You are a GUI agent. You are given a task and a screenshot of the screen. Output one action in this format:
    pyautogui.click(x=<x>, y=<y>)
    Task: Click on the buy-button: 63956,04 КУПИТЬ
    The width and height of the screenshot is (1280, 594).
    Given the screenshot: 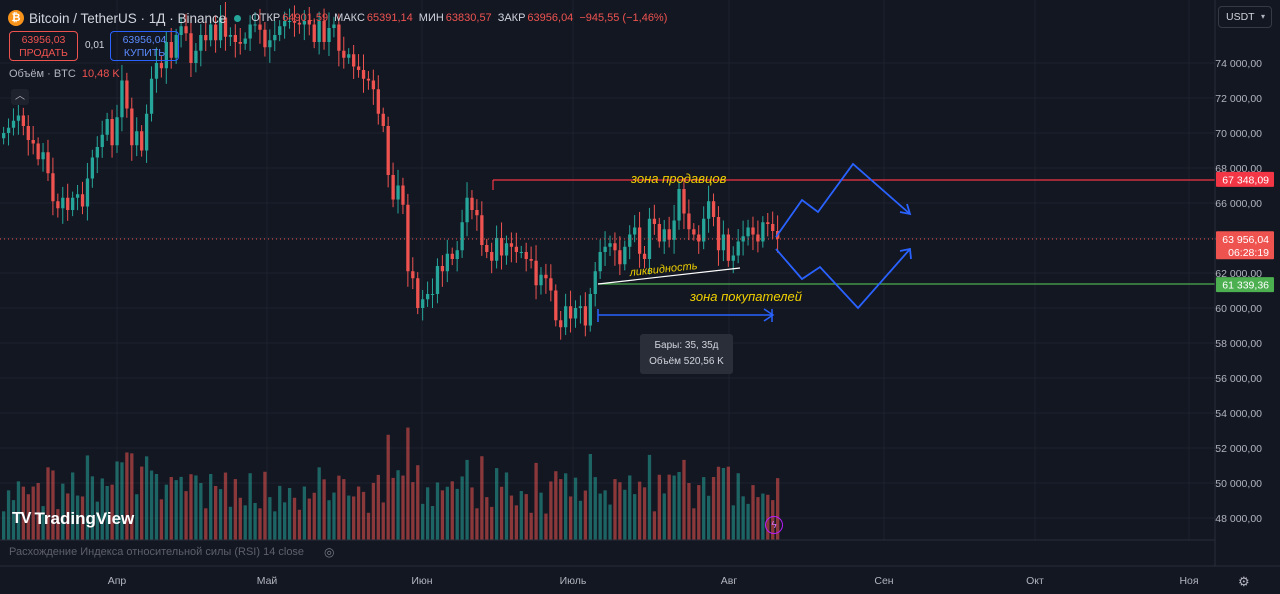 What is the action you would take?
    pyautogui.click(x=144, y=46)
    